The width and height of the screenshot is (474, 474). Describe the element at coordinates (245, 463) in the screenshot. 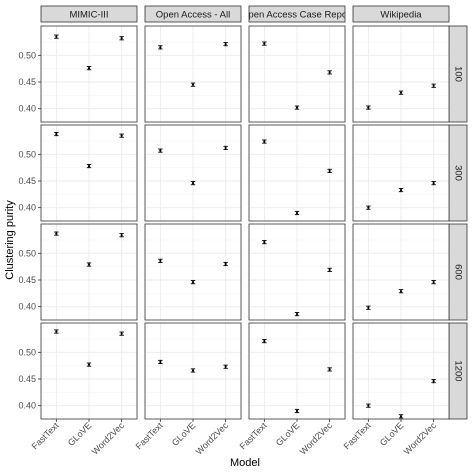

I see `x-axis-title: Model` at that location.